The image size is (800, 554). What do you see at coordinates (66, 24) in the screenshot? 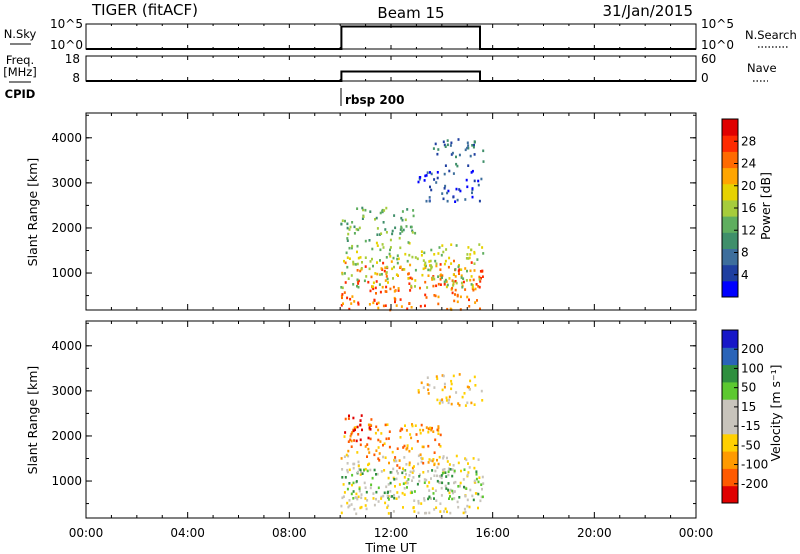
I see `nsky-tick-top: 10^5` at bounding box center [66, 24].